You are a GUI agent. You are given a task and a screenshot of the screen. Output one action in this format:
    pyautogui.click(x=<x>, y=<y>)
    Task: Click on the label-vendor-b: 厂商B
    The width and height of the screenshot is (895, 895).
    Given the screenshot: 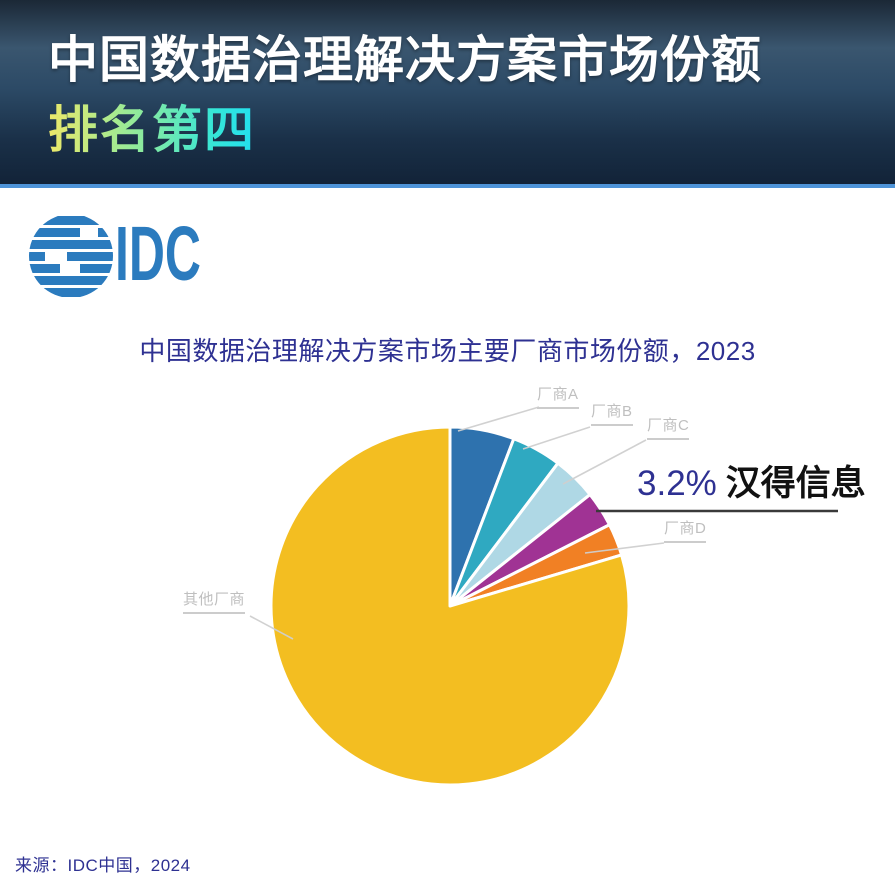 What is the action you would take?
    pyautogui.click(x=612, y=415)
    